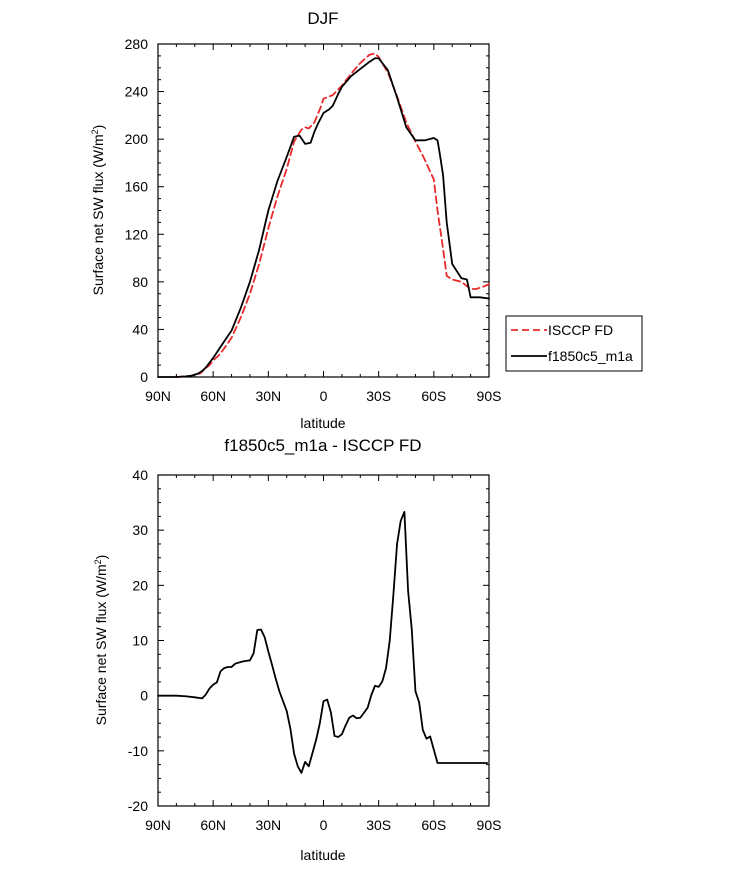  What do you see at coordinates (322, 18) in the screenshot?
I see `chart-title: DJF` at bounding box center [322, 18].